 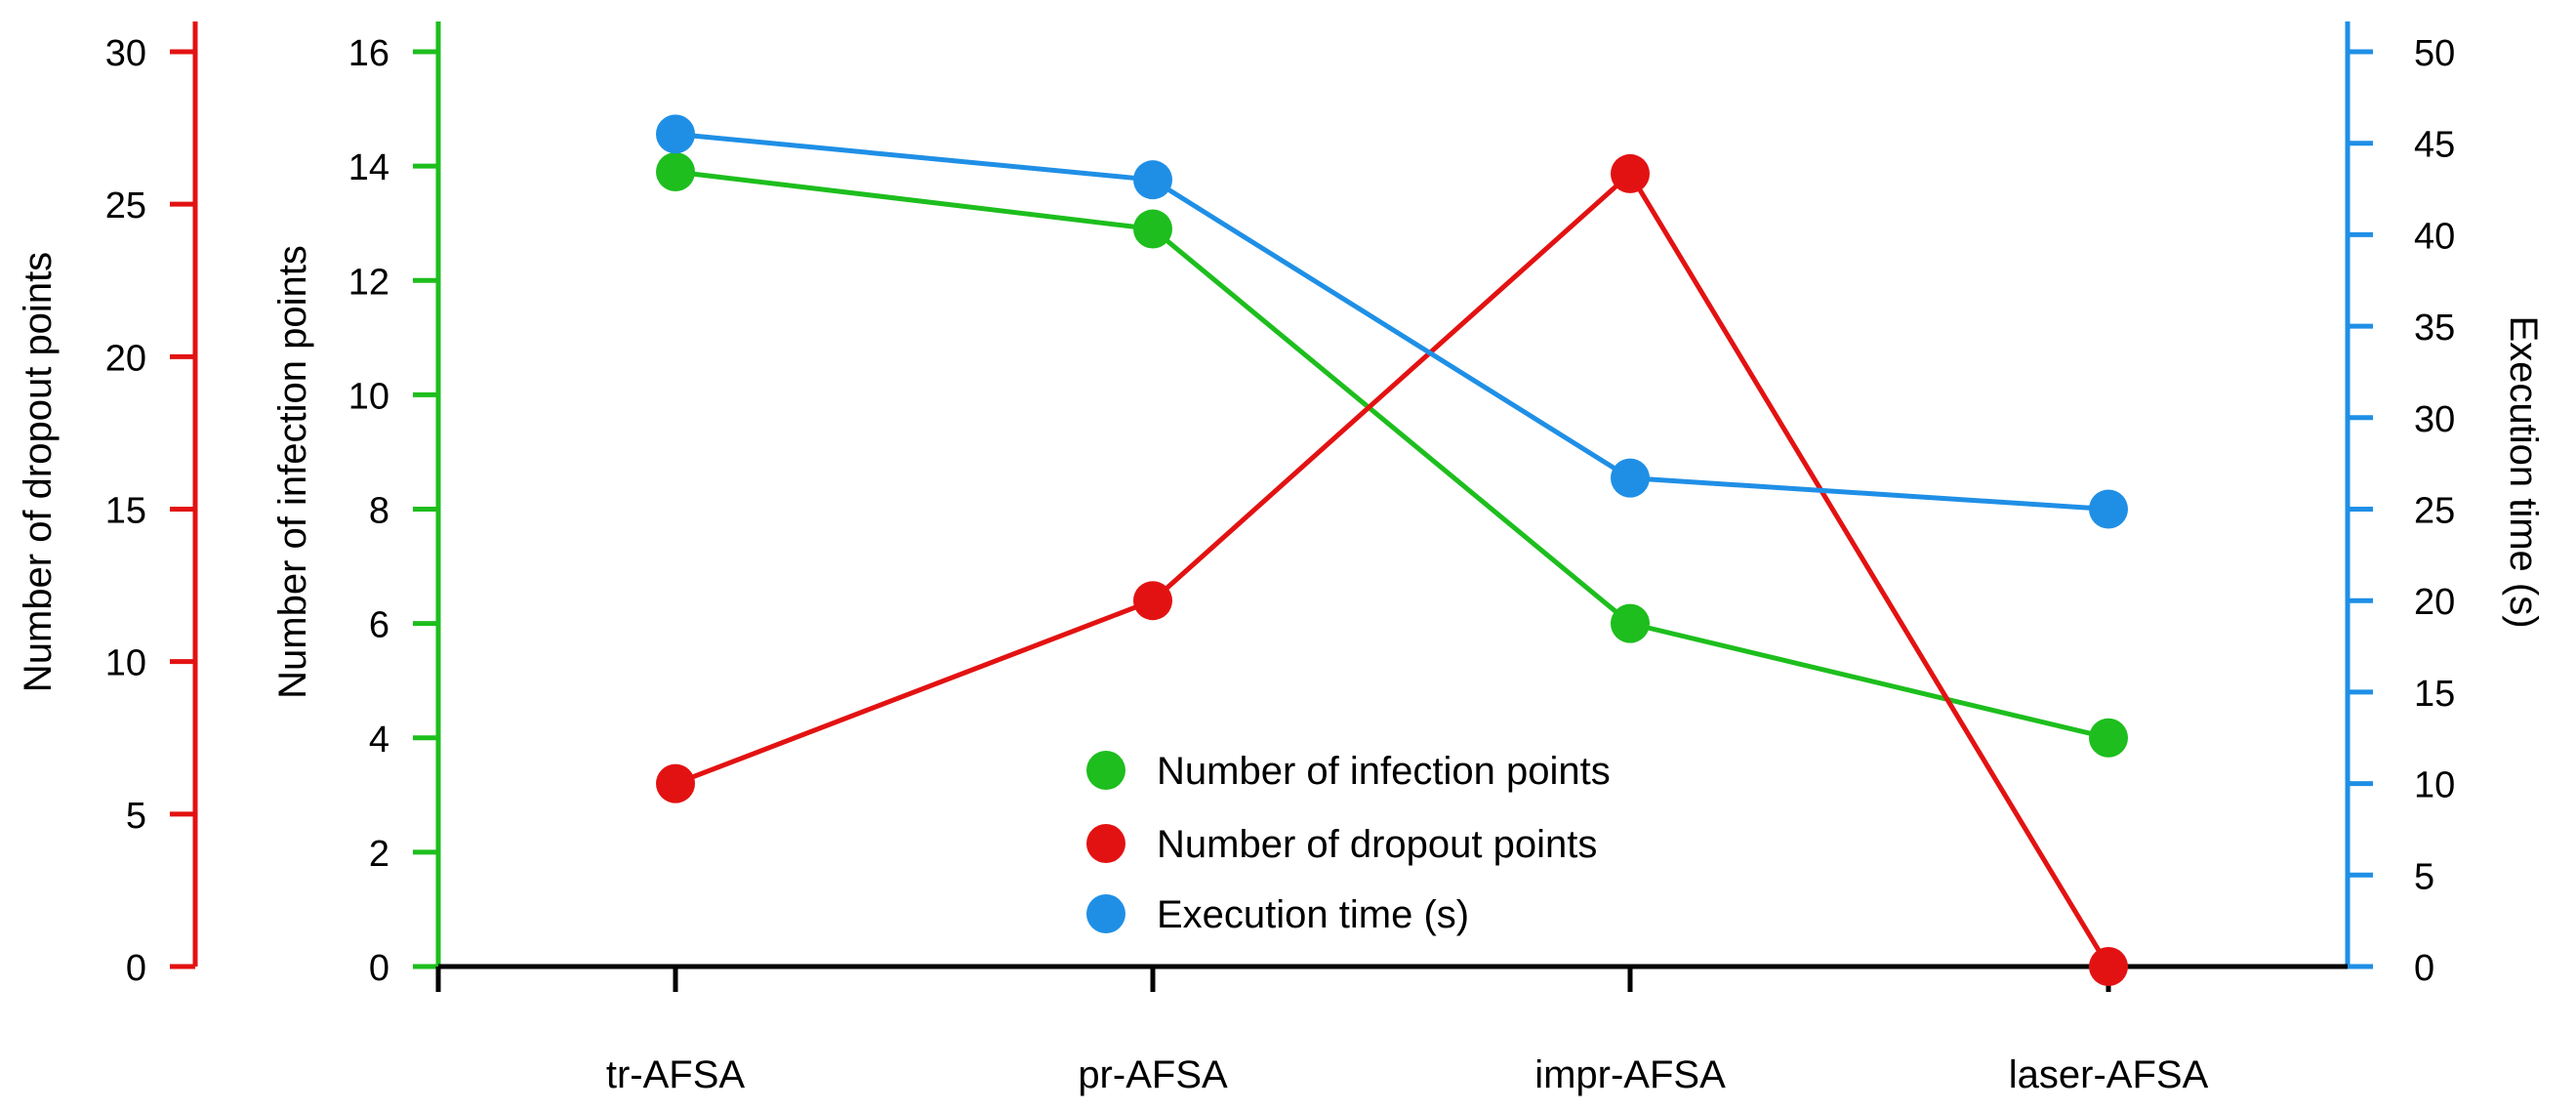 I want to click on infection-tick-label: 12, so click(x=368, y=282).